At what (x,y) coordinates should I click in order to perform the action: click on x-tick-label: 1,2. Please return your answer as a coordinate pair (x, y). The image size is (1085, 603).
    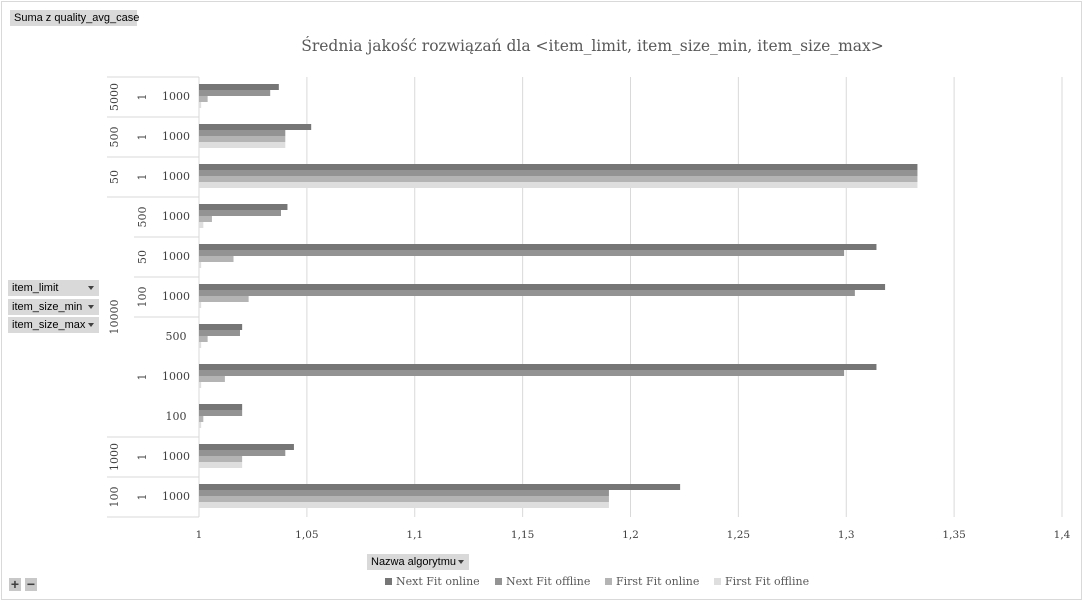
    Looking at the image, I should click on (630, 535).